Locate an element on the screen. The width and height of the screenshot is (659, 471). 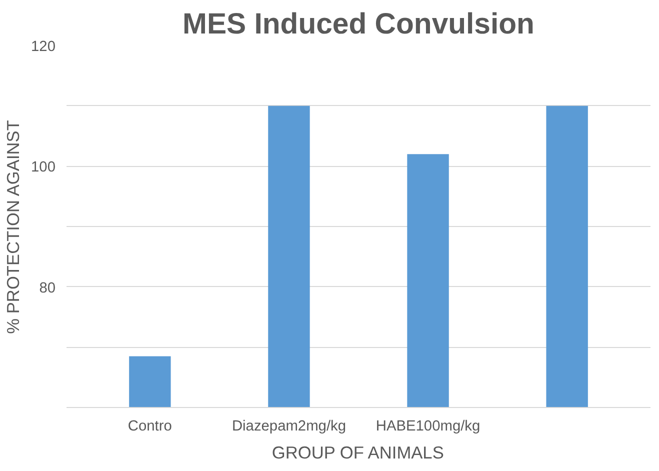
chart-title: MES Induced Convulsion is located at coordinates (358, 24).